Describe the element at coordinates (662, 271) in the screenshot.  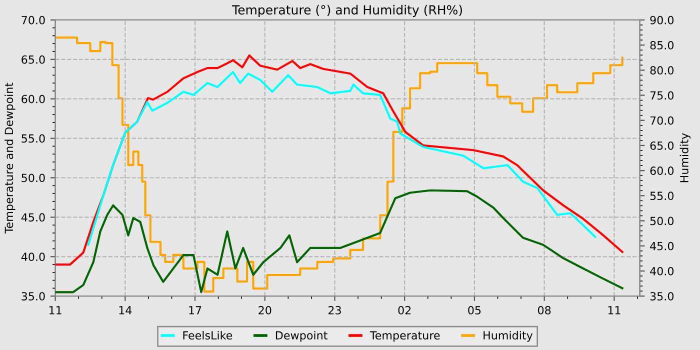
I see `y2-tick-label: 40.0` at that location.